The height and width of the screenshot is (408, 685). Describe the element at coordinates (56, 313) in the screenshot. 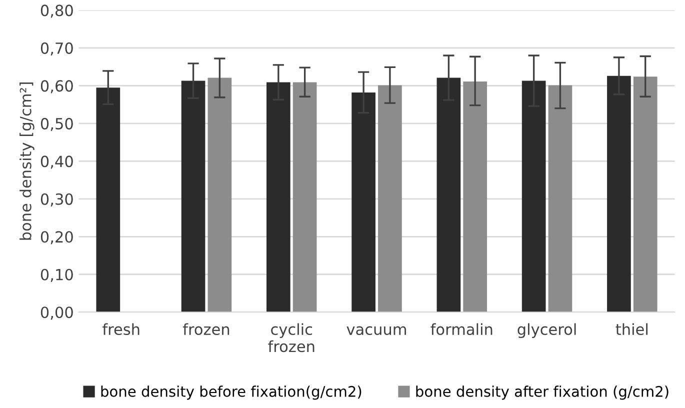

I see `y-tick-label: 0,00` at that location.